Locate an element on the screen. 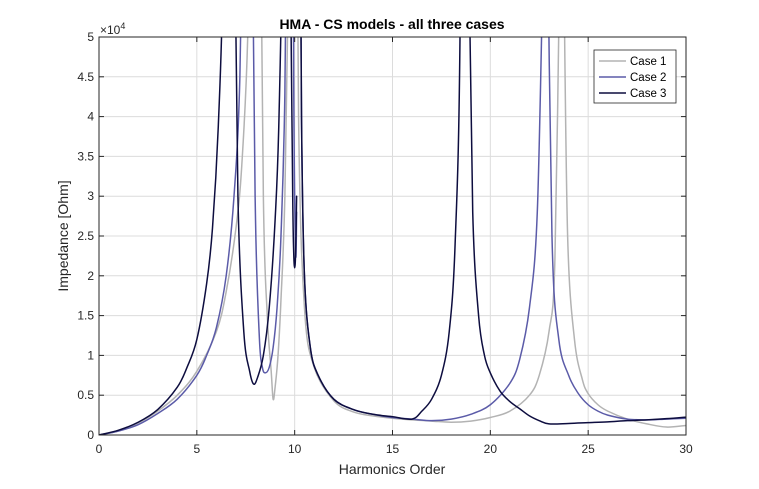 This screenshot has width=759, height=489. y-tick-labels: 0 0.5 1 1.5 2 2.5 3 3.5 4 4.5 5 is located at coordinates (85, 236).